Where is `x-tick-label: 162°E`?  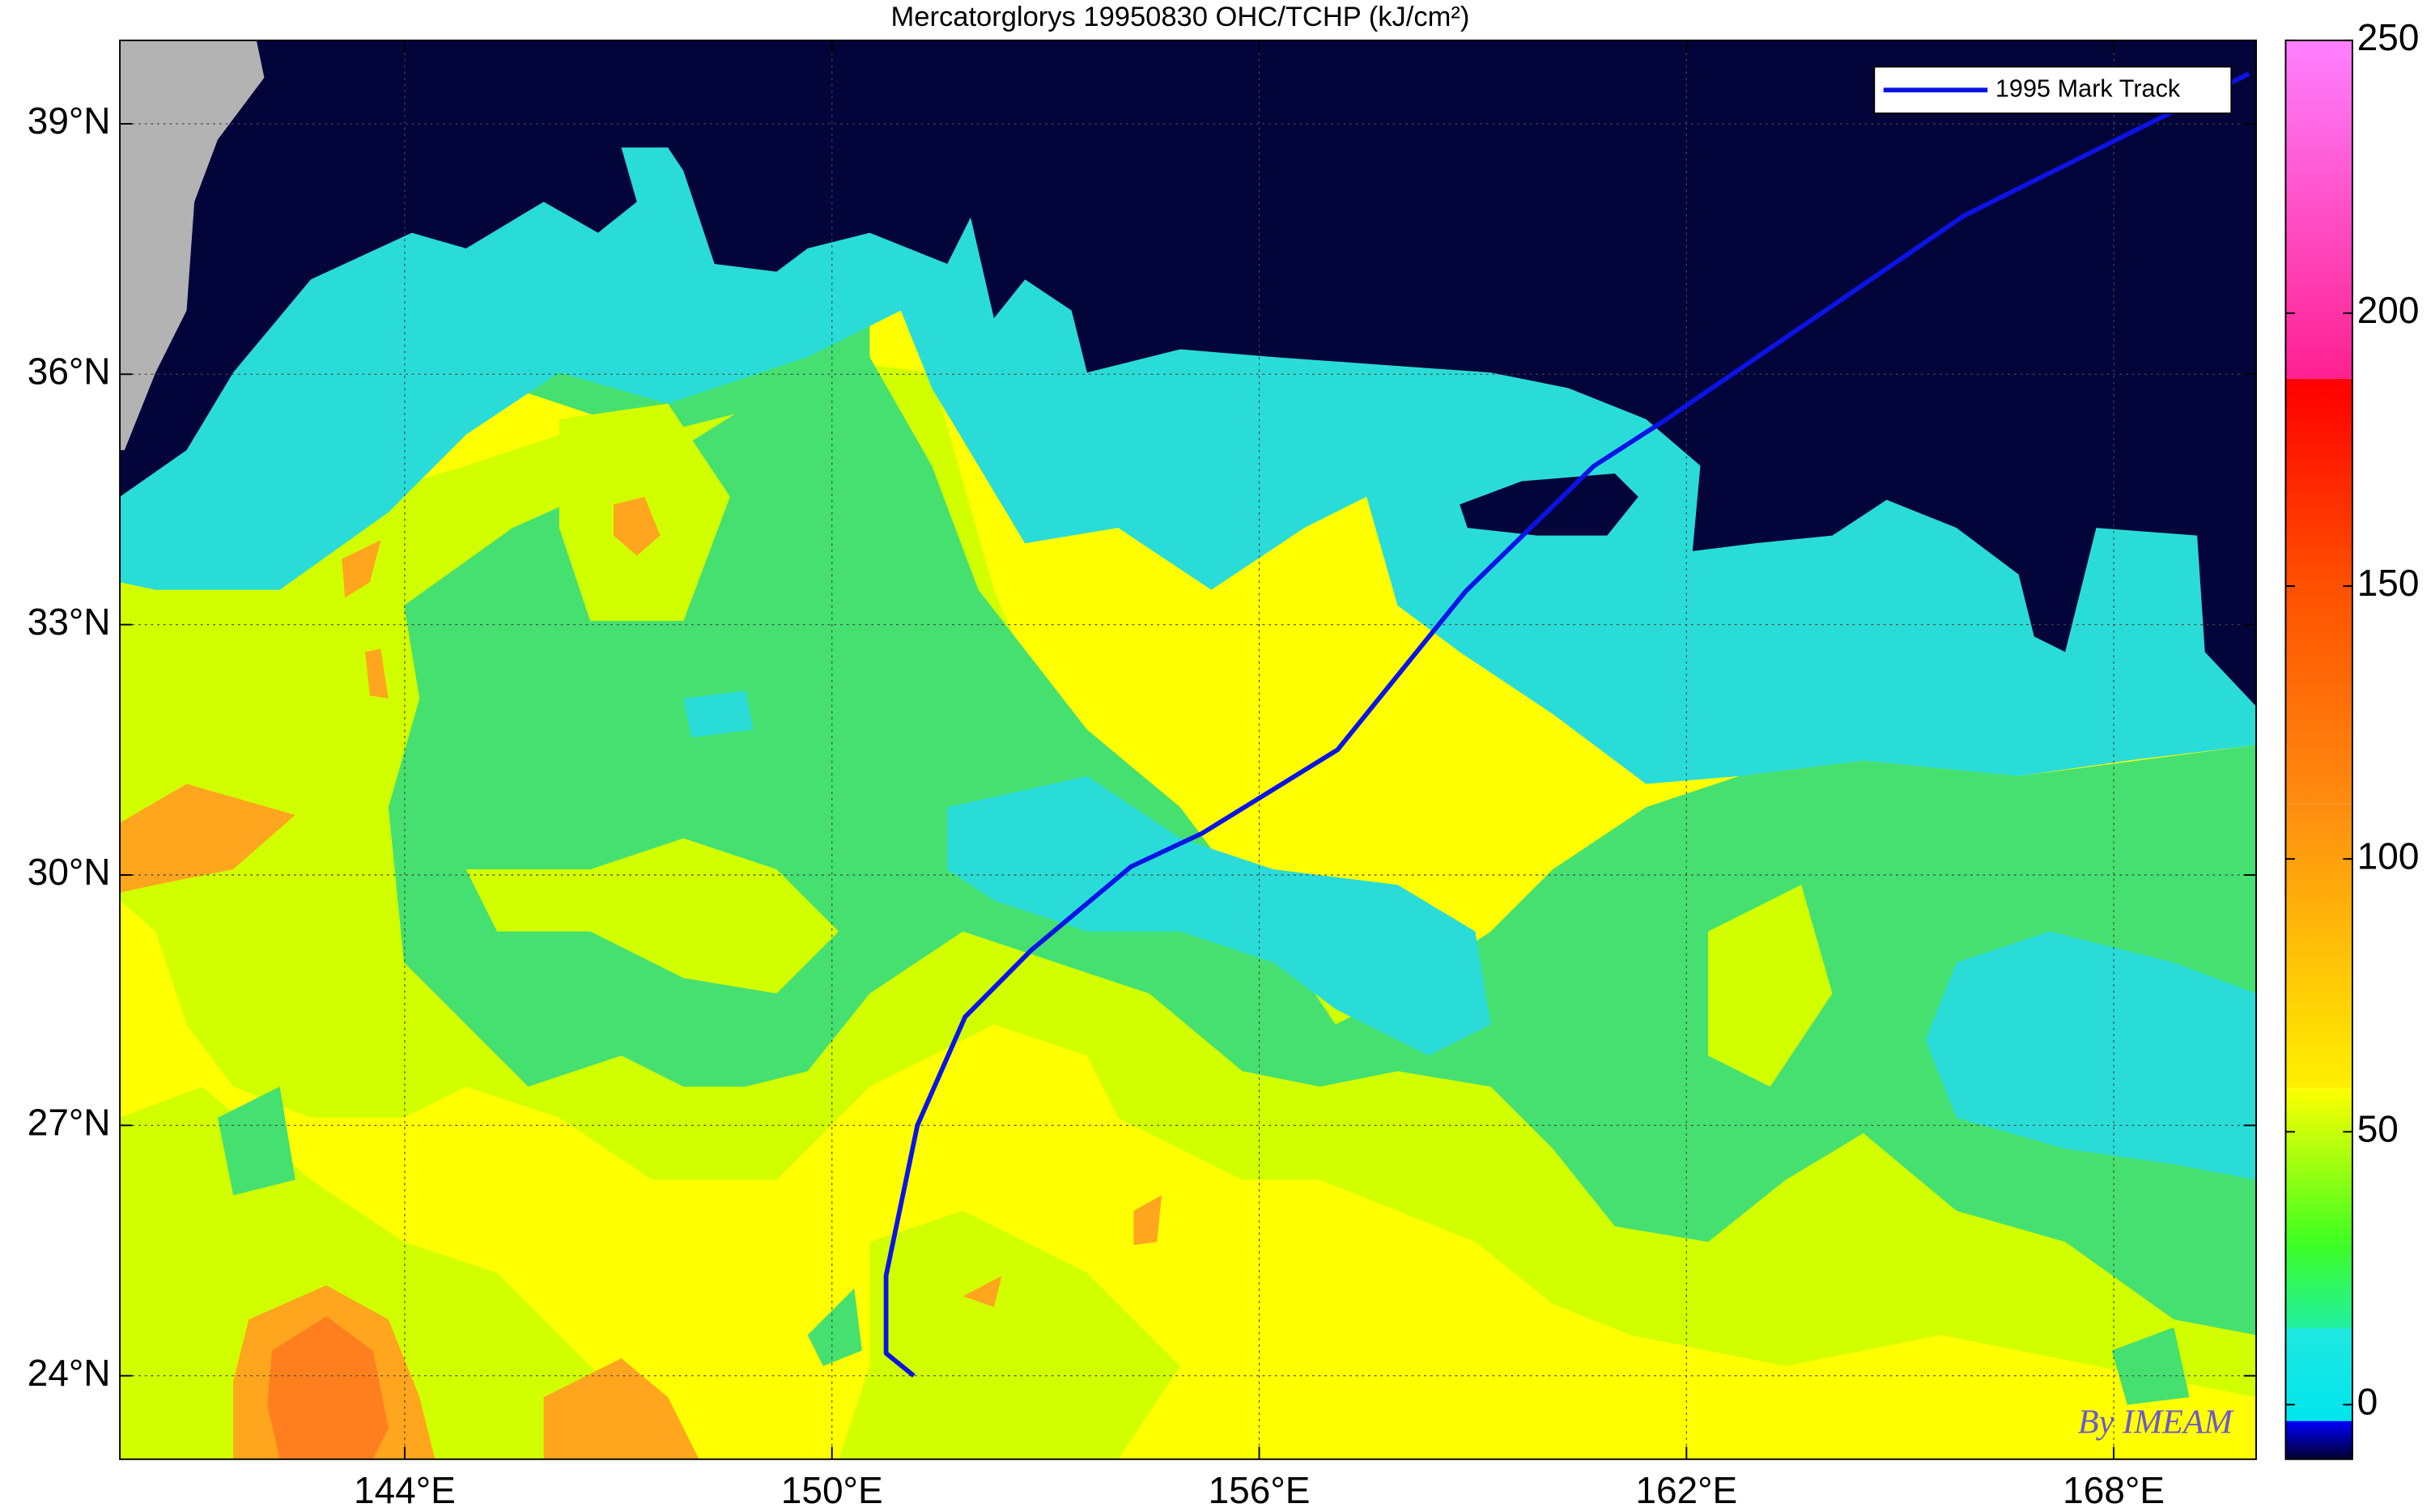 x-tick-label: 162°E is located at coordinates (1686, 1490).